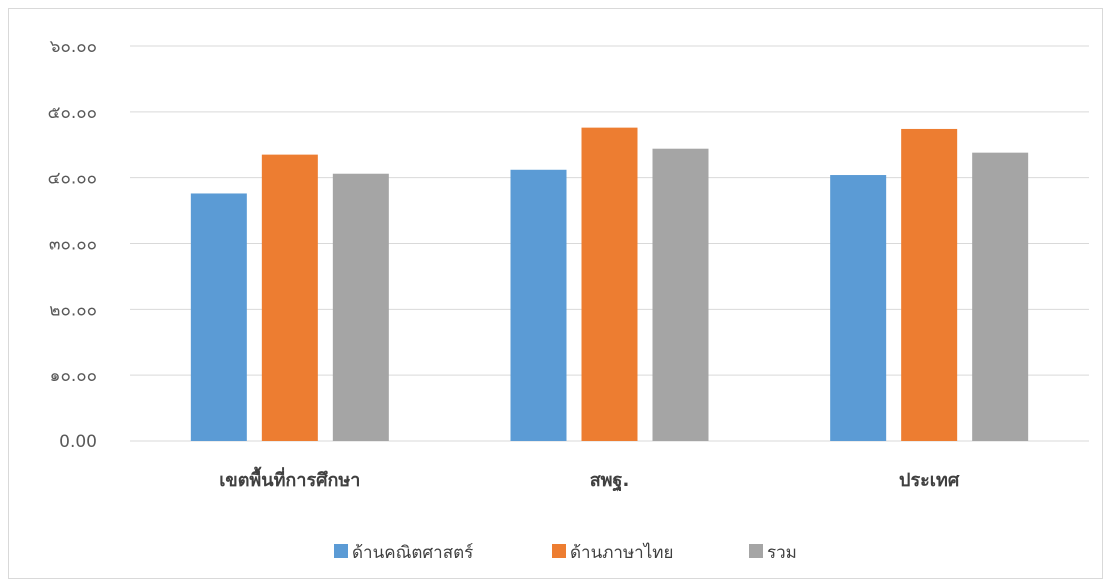 The height and width of the screenshot is (581, 1113). Describe the element at coordinates (72, 179) in the screenshot. I see `y-tick-label: ๔๐.๐๐` at that location.